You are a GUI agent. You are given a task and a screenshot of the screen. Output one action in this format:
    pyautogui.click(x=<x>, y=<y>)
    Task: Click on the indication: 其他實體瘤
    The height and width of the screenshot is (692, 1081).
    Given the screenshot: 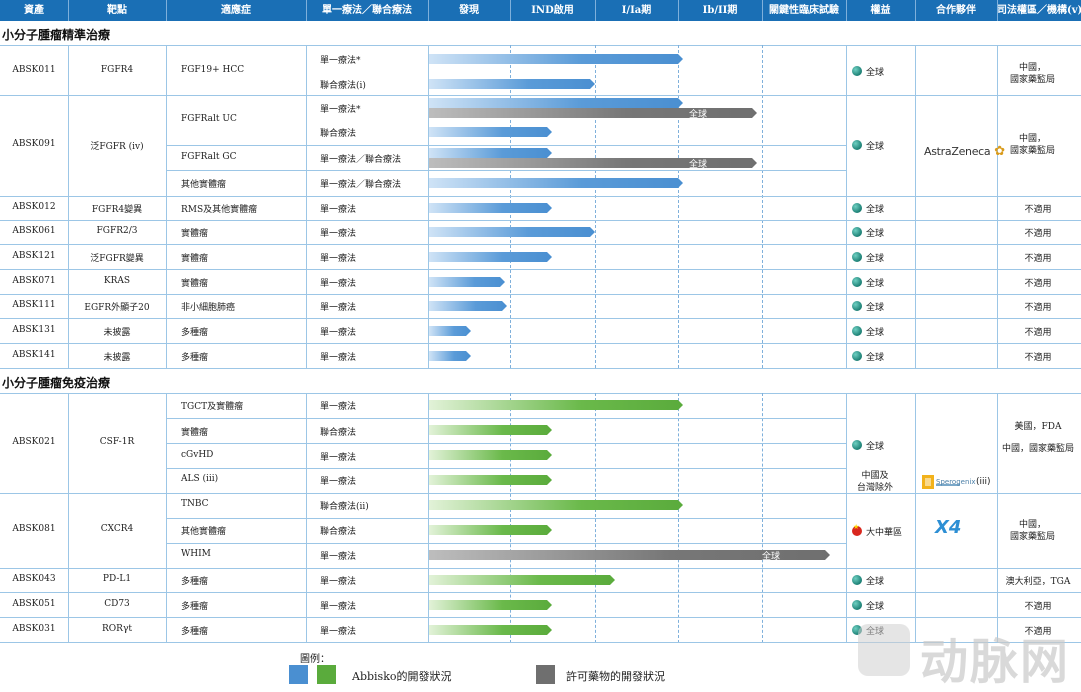 What is the action you would take?
    pyautogui.click(x=204, y=532)
    